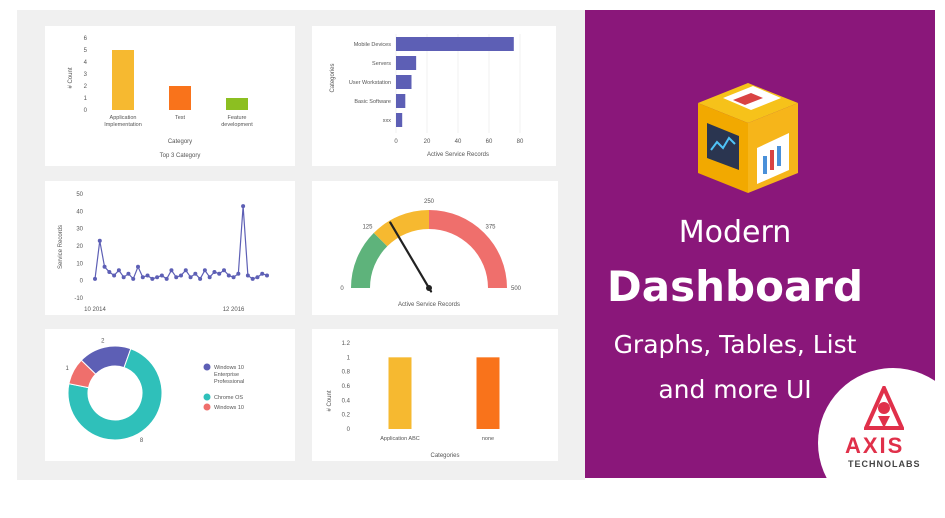  I want to click on gauge-tick-label: 125, so click(367, 227).